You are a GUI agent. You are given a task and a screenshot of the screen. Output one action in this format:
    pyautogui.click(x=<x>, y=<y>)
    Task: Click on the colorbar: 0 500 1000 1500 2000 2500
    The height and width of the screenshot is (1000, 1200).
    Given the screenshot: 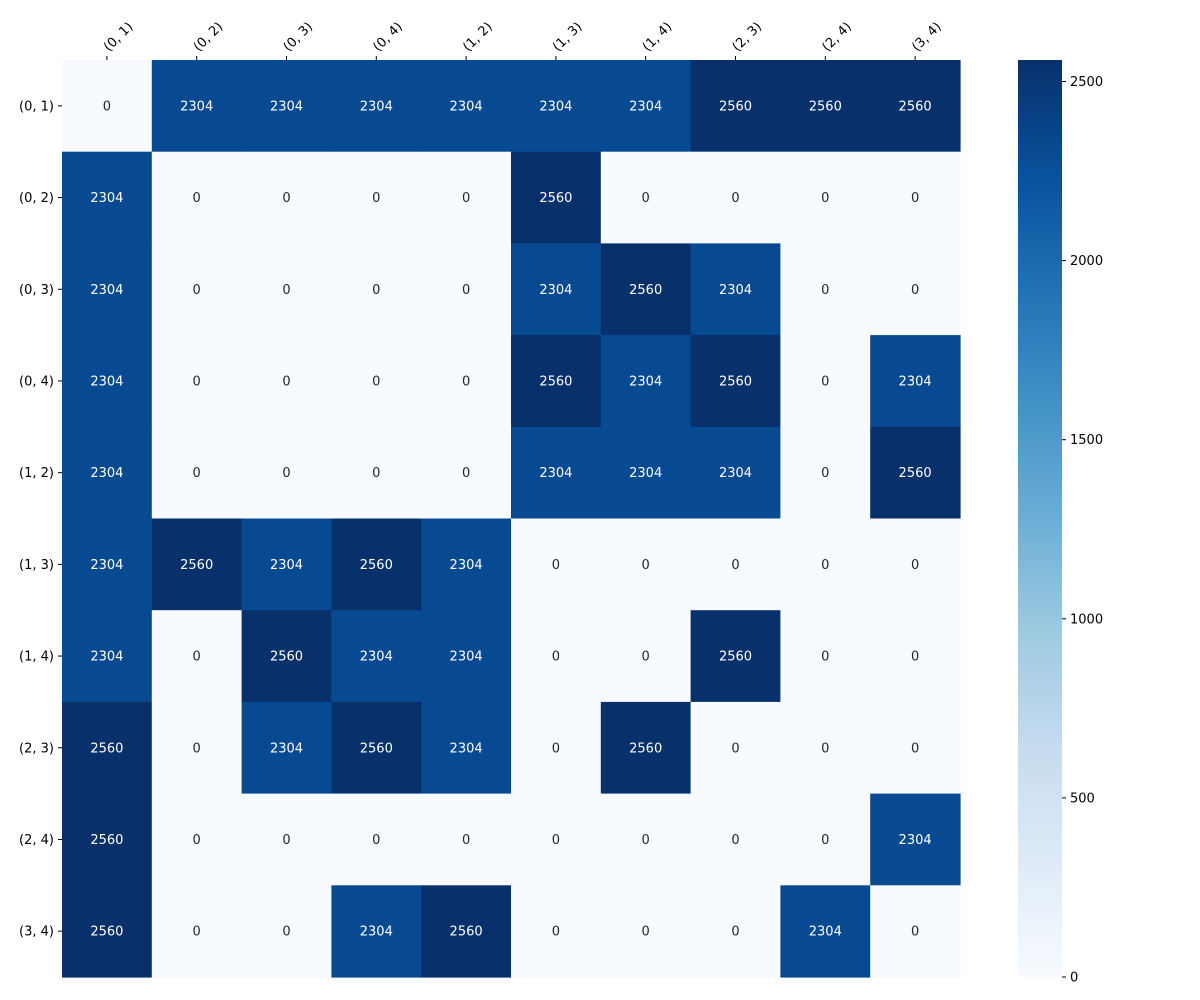 What is the action you would take?
    pyautogui.click(x=1060, y=523)
    